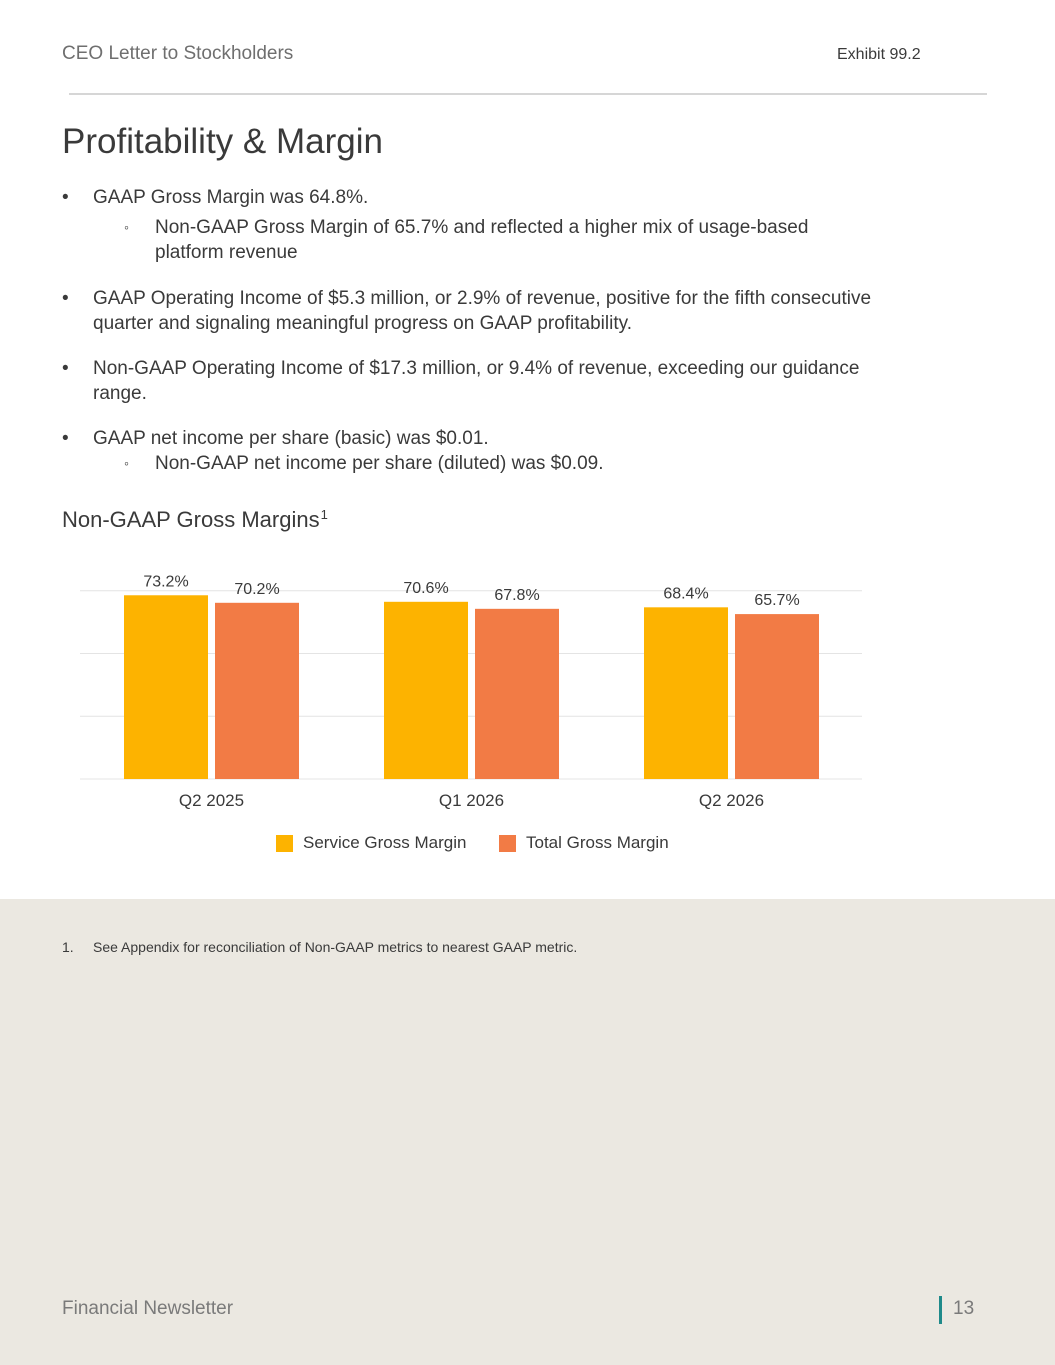 This screenshot has width=1055, height=1365. I want to click on header-divider, so click(528, 94).